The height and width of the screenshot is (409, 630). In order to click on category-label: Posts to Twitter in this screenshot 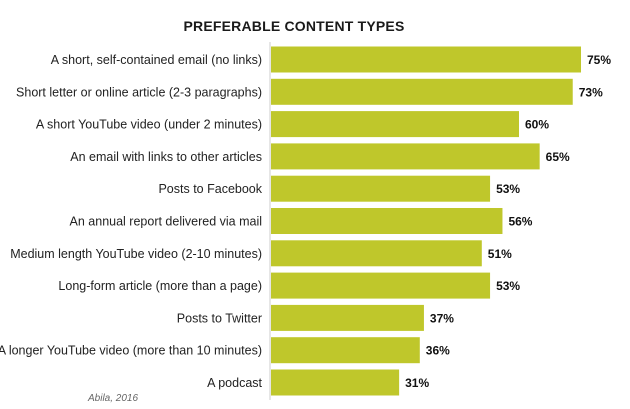, I will do `click(219, 318)`.